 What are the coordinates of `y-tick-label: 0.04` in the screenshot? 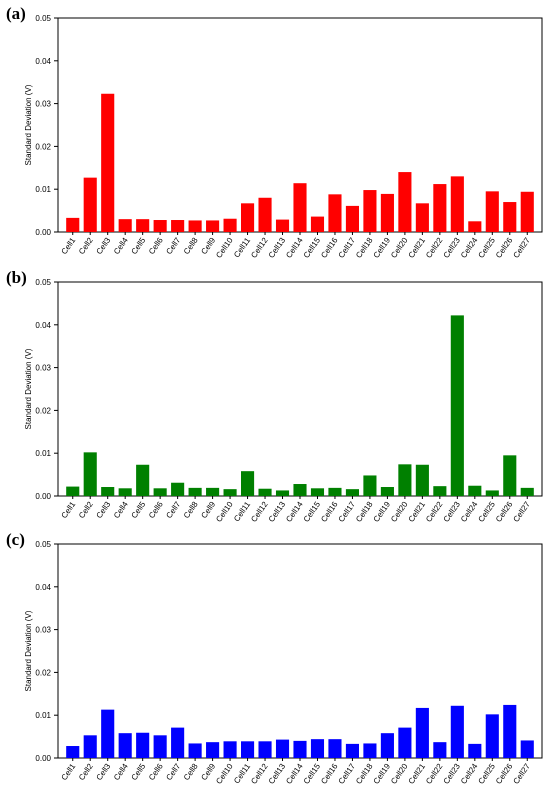 It's located at (43, 61).